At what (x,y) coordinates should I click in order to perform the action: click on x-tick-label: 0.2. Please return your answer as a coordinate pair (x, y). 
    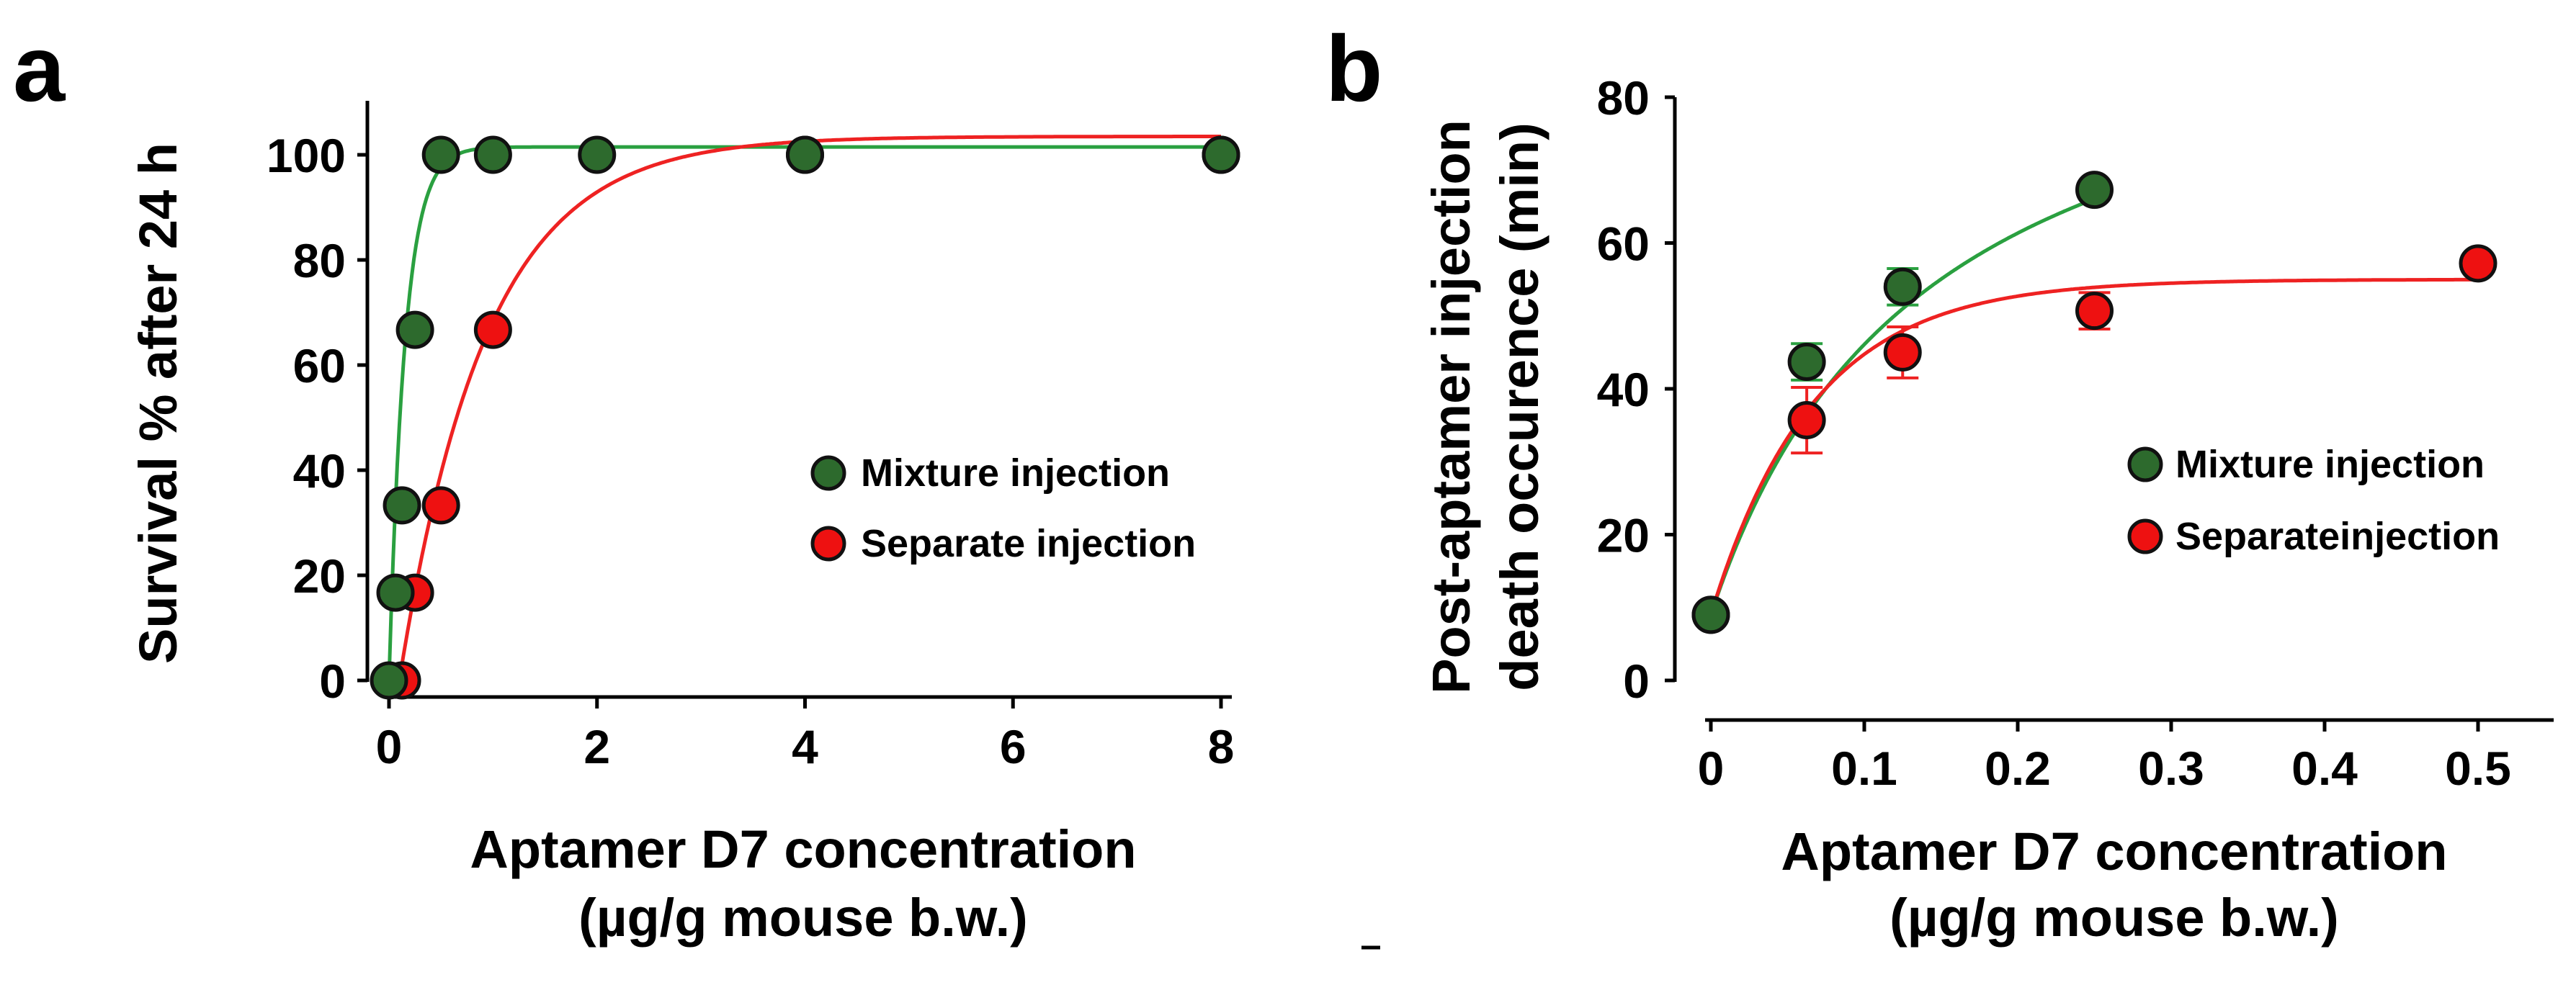
    Looking at the image, I should click on (2018, 768).